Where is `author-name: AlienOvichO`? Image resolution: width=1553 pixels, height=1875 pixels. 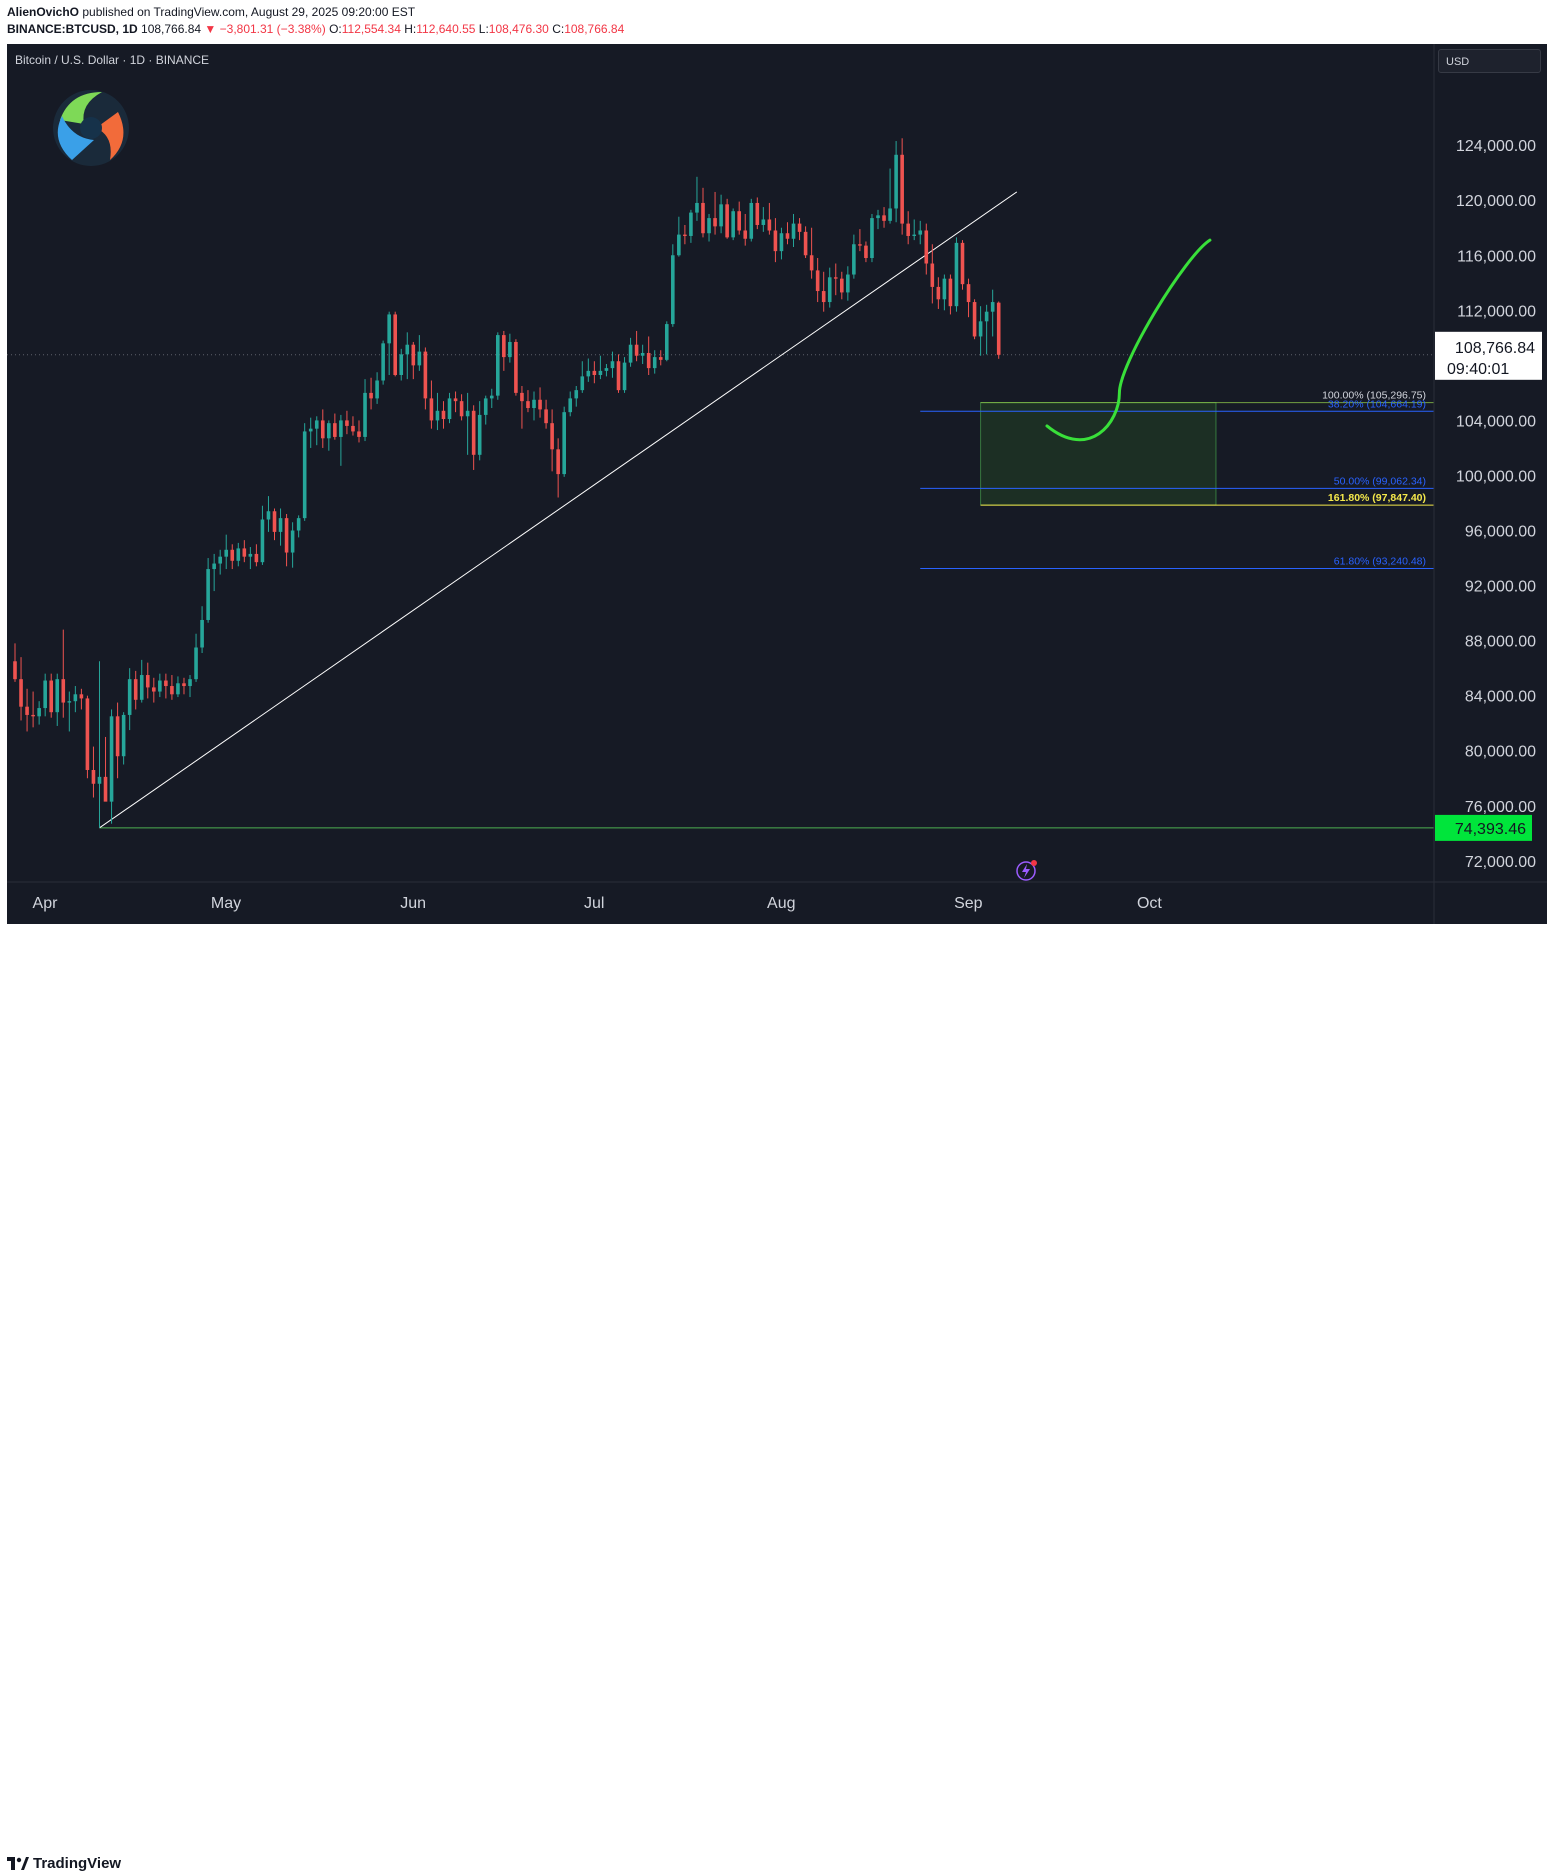 author-name: AlienOvichO is located at coordinates (43, 12).